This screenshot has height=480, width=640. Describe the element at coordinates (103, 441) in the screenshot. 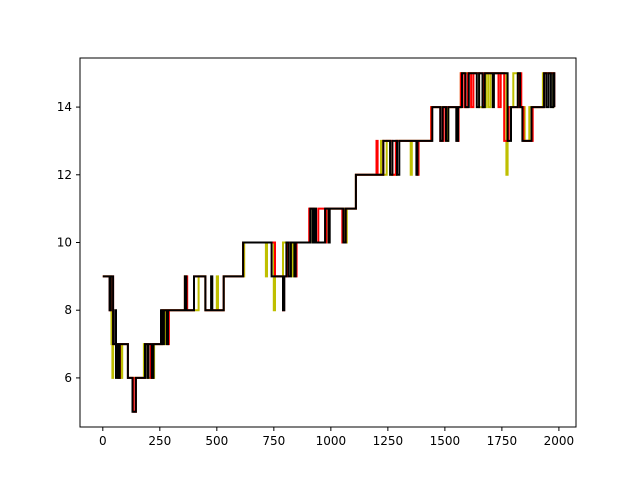

I see `x-tick-label: 0` at that location.